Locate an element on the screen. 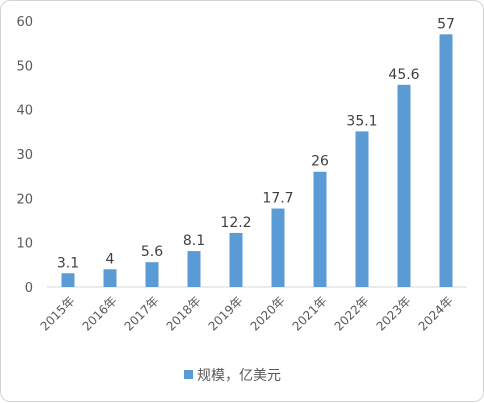  data-label: 17.7 is located at coordinates (277, 199).